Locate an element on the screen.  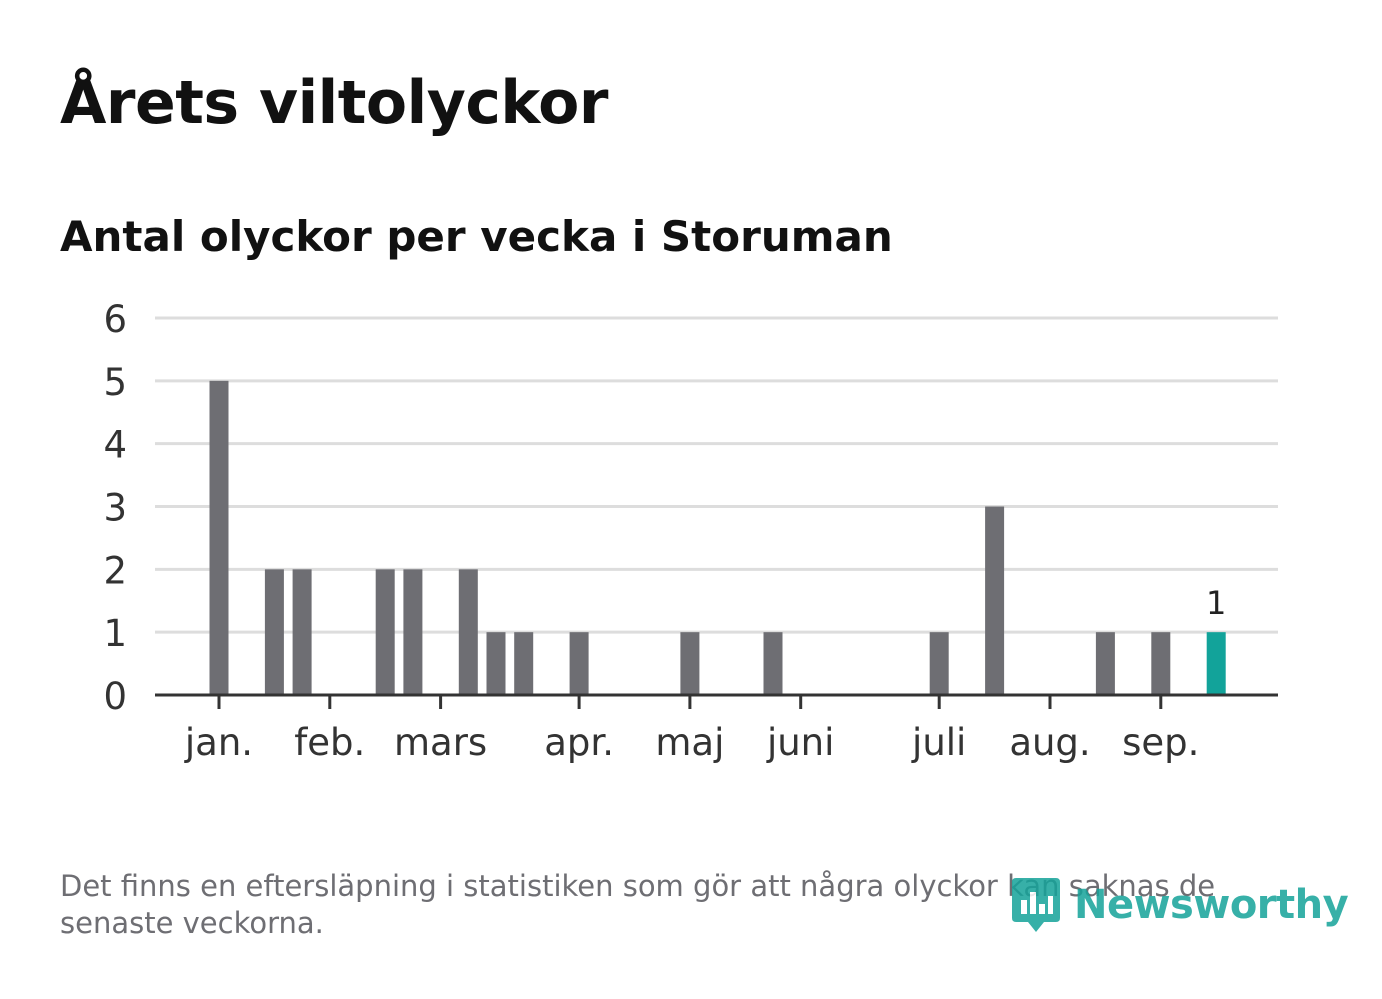
y-tick-label: 1 is located at coordinates (115, 633).